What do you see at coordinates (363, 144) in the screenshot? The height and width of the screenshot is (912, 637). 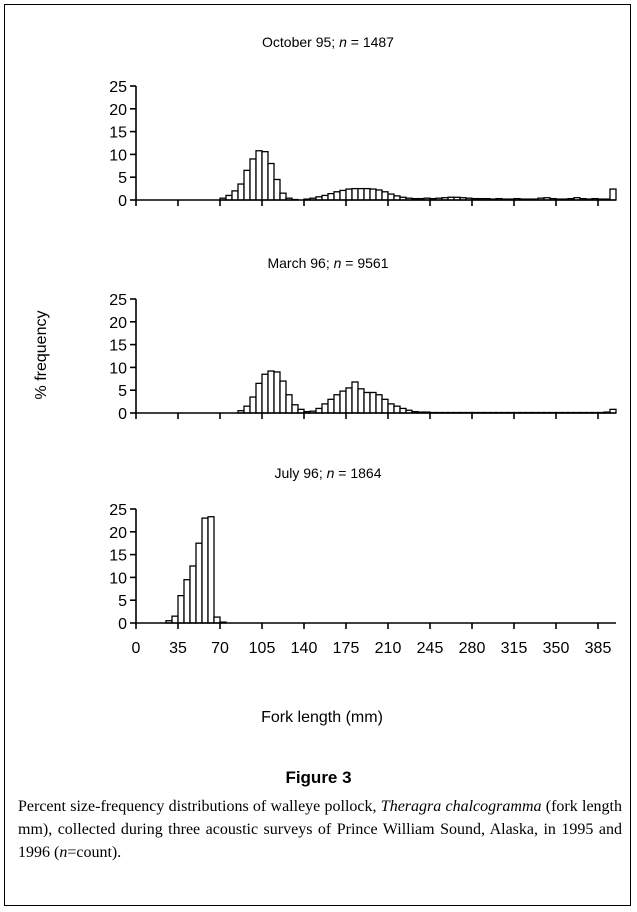 I see `panel-october: 0 5 10 15 20 25` at bounding box center [363, 144].